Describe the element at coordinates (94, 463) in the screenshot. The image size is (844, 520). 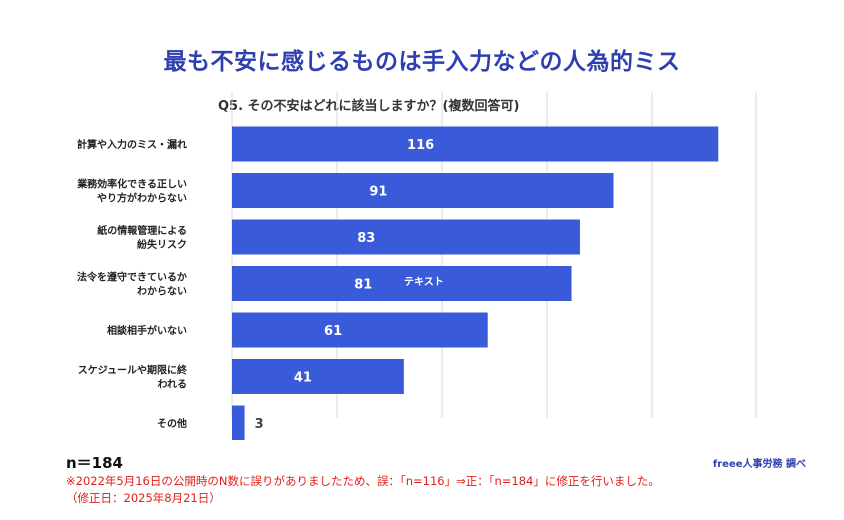
I see `sample-size: n＝184` at that location.